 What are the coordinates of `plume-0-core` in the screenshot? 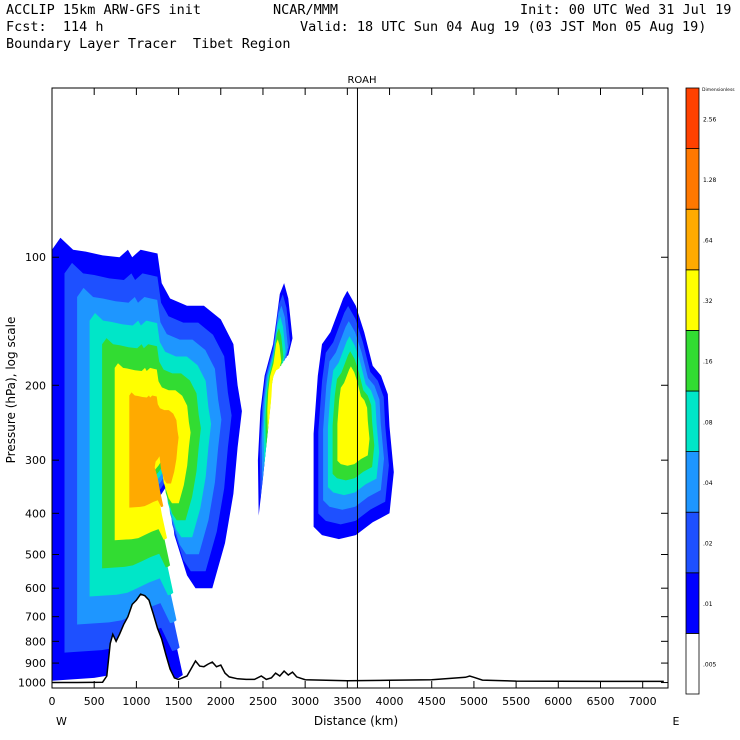 It's located at (154, 450).